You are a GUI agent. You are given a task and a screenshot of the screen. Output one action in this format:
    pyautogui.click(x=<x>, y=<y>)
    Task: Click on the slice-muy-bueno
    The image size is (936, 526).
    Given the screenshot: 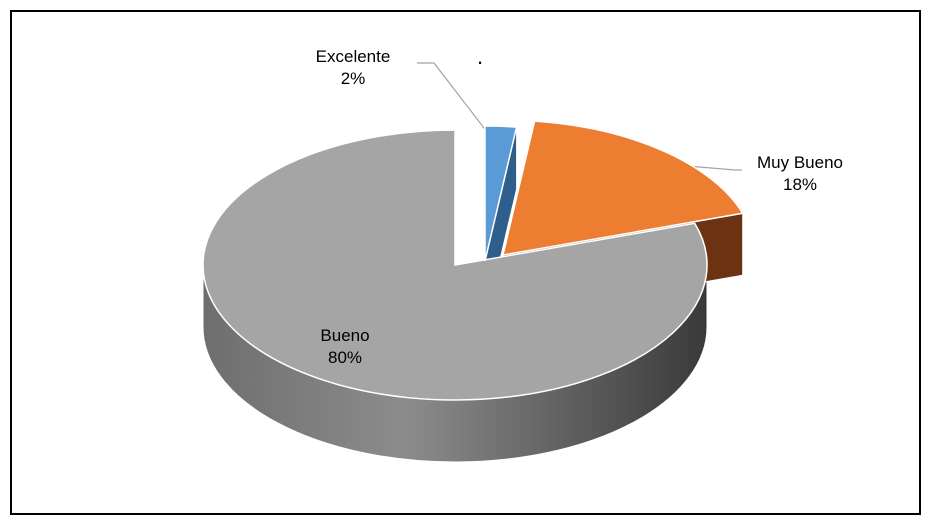 What is the action you would take?
    pyautogui.click(x=623, y=188)
    